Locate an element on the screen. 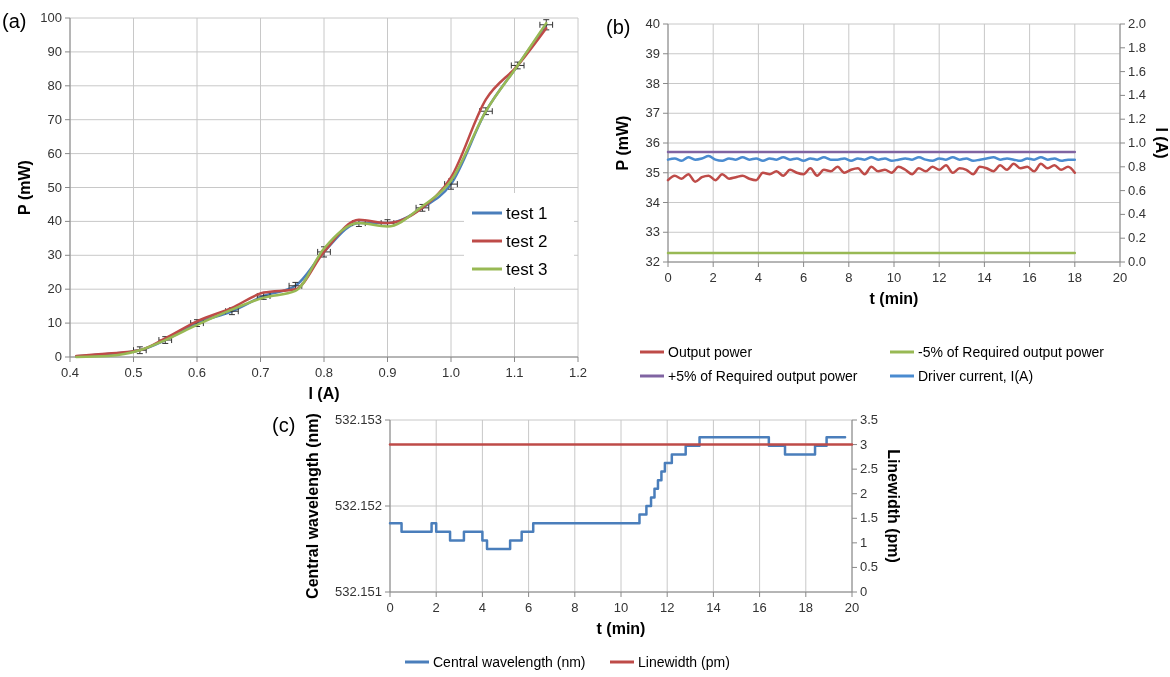  legend-label: +5% of Required output power is located at coordinates (763, 376).